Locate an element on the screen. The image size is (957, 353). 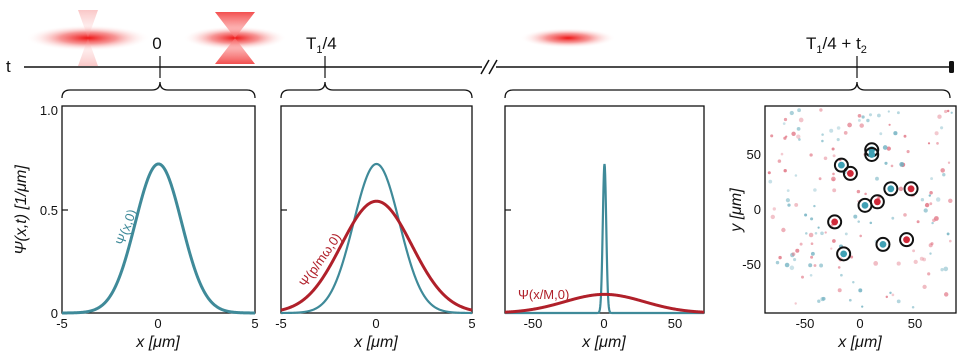
panel-4-frame is located at coordinates (860, 209).